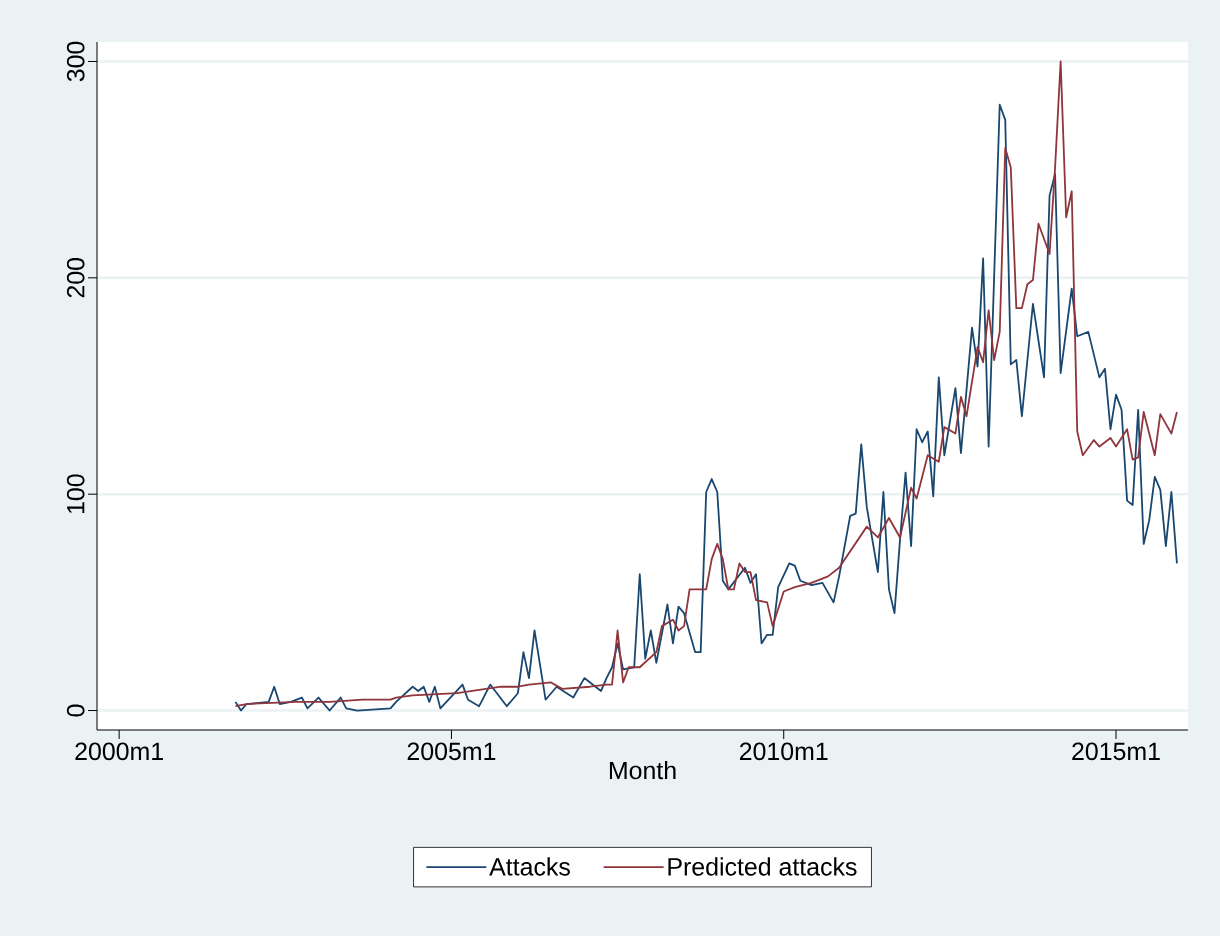 Image resolution: width=1220 pixels, height=936 pixels. Describe the element at coordinates (529, 866) in the screenshot. I see `legend-label: Attacks` at that location.